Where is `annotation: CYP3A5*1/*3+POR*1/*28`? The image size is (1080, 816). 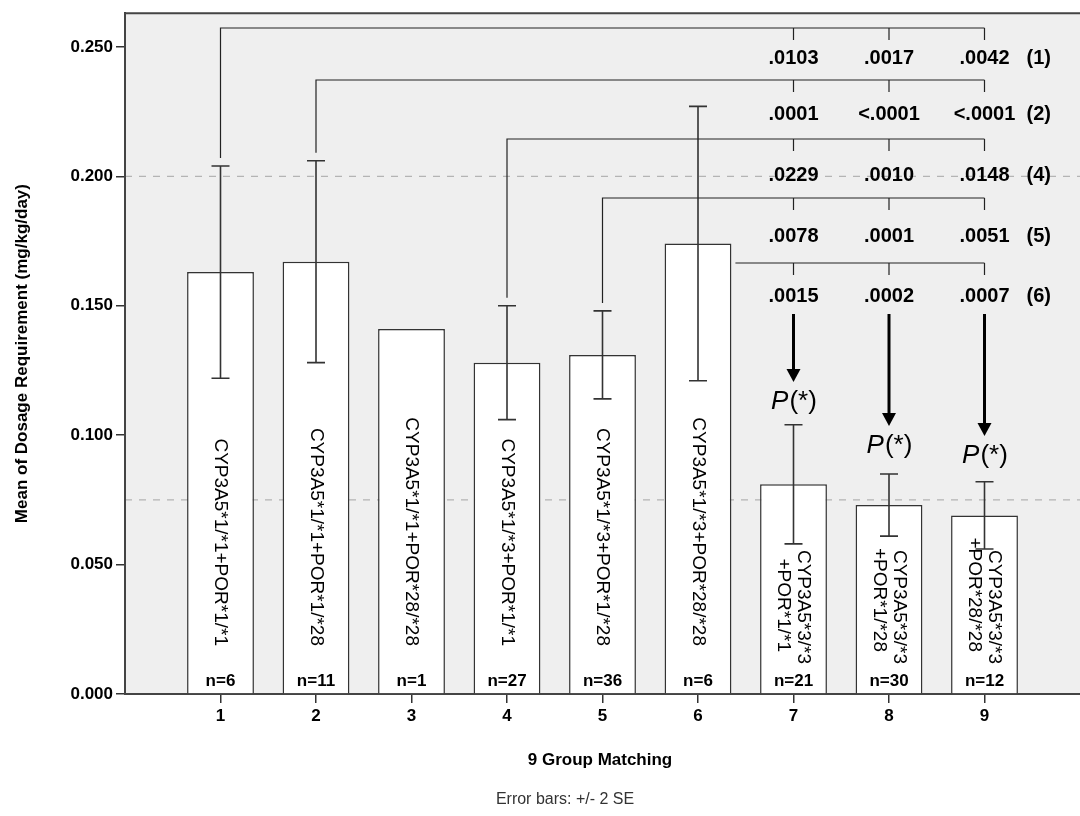 annotation: CYP3A5*1/*3+POR*1/*28 is located at coordinates (604, 536).